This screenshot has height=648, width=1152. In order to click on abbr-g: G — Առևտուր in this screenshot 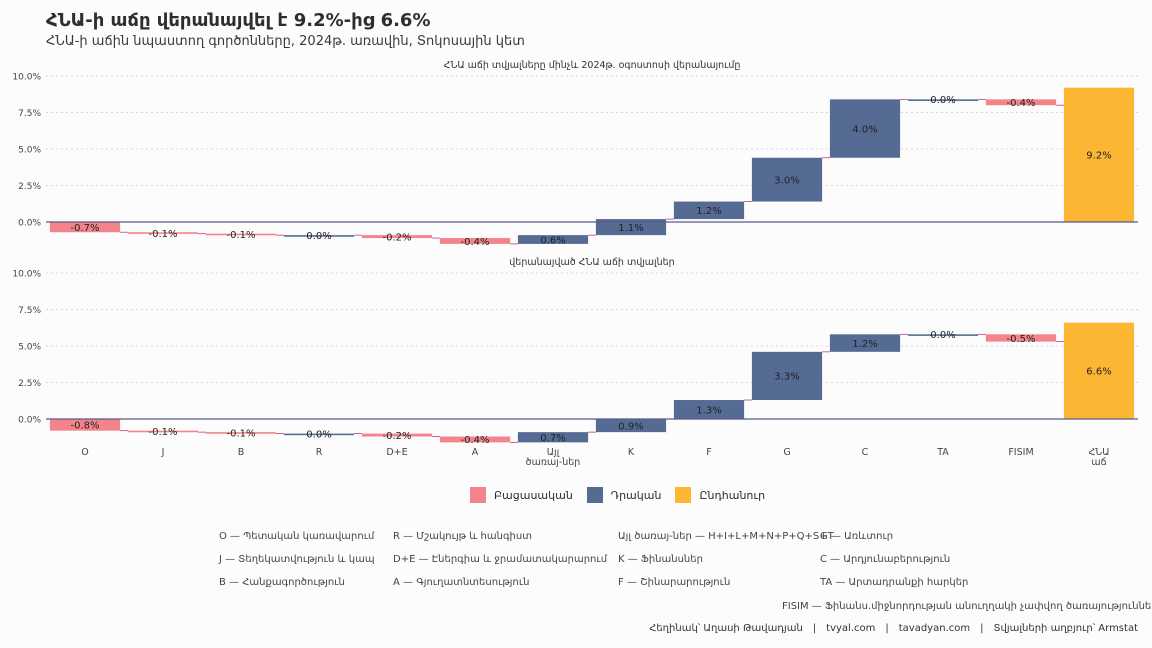, I will do `click(857, 536)`.